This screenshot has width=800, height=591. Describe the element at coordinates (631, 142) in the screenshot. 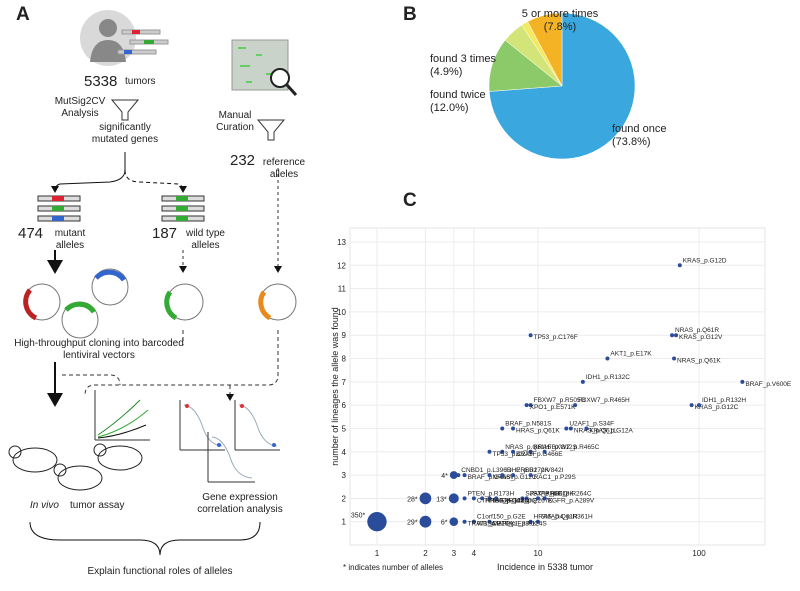

I see `slice-value-label: (73.8%)` at that location.